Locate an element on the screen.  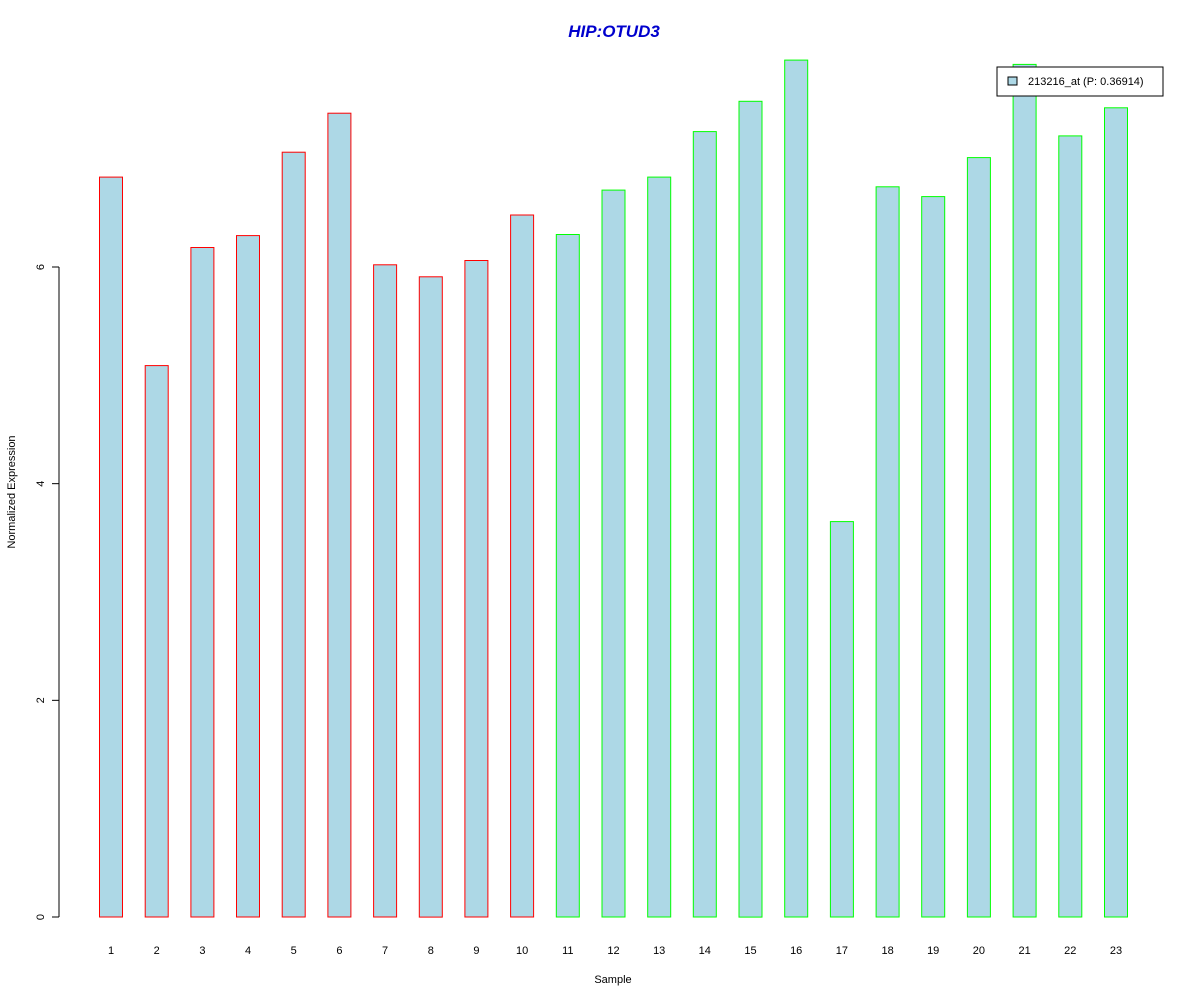
x-axis-tick-labels: 1 2 3 4 5 6 7 8 9 10 11 12 13 14 15 16 17 18 19 20 21 22 23 is located at coordinates (615, 951).